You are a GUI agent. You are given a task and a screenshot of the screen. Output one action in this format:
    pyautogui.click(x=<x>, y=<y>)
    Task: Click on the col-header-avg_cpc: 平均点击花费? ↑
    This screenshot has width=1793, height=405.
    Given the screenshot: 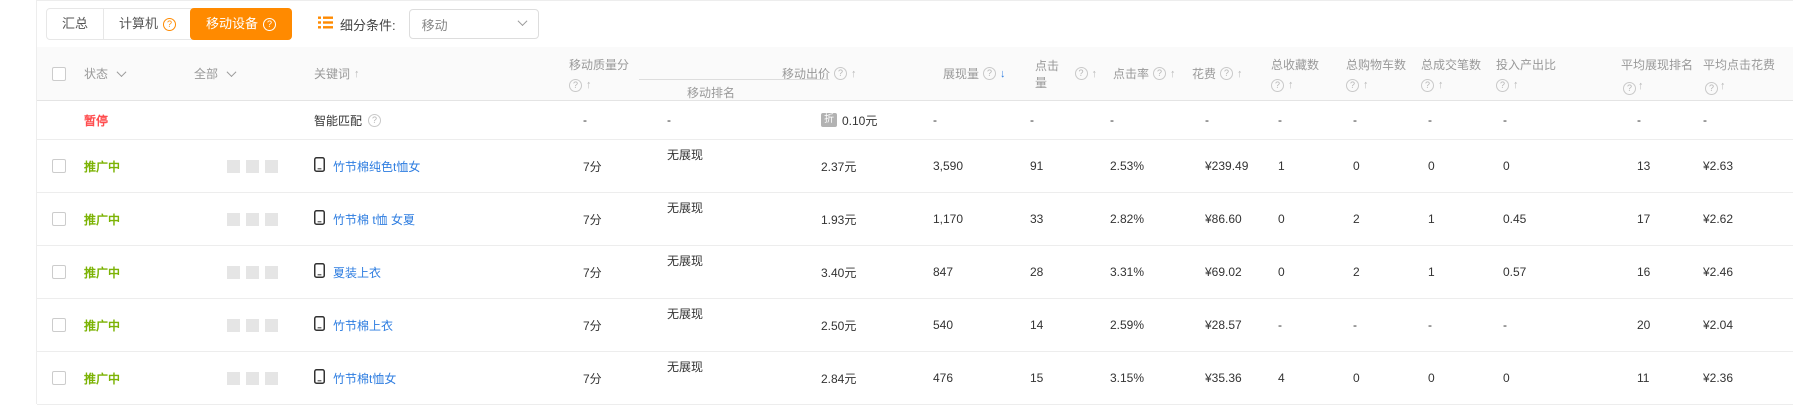 What is the action you would take?
    pyautogui.click(x=1747, y=73)
    